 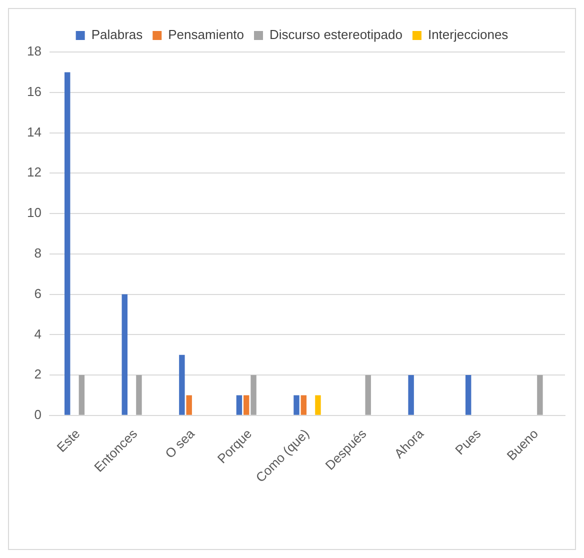 What do you see at coordinates (468, 34) in the screenshot?
I see `legend-label: Interjecciones` at bounding box center [468, 34].